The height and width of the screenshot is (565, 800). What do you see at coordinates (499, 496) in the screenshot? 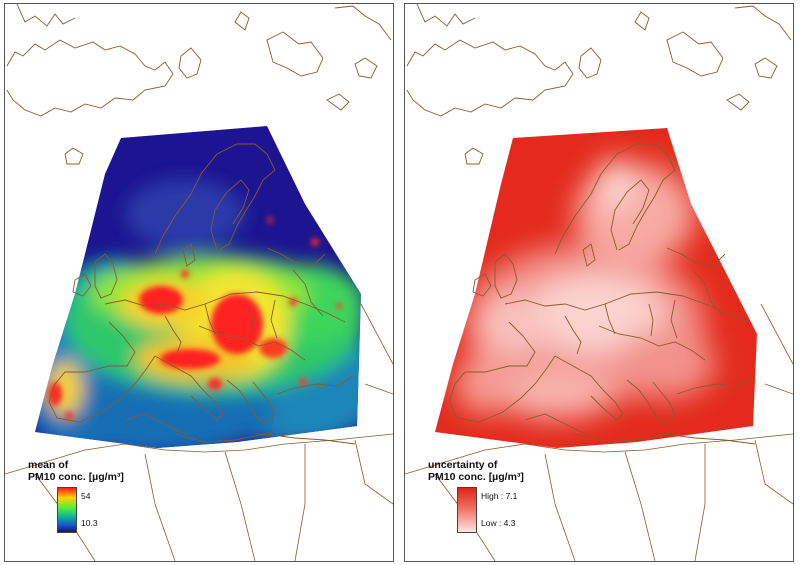
I see `uncertainty-legend-max: High : 7.1` at bounding box center [499, 496].